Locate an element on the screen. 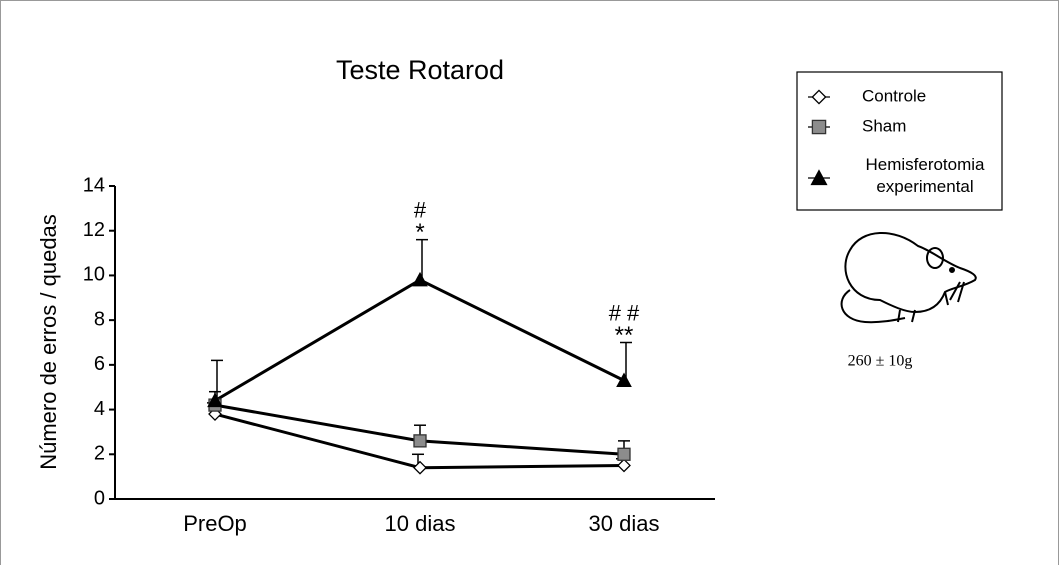 This screenshot has width=1059, height=565. weight-note: 260 ± 10g is located at coordinates (880, 361).